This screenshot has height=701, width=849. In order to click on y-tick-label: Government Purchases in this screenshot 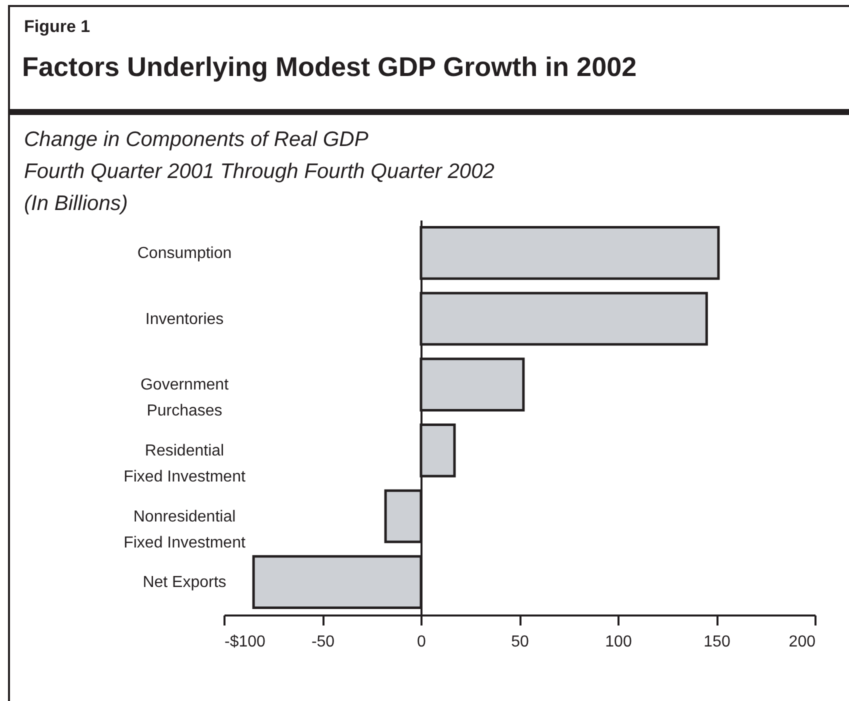, I will do `click(185, 398)`.